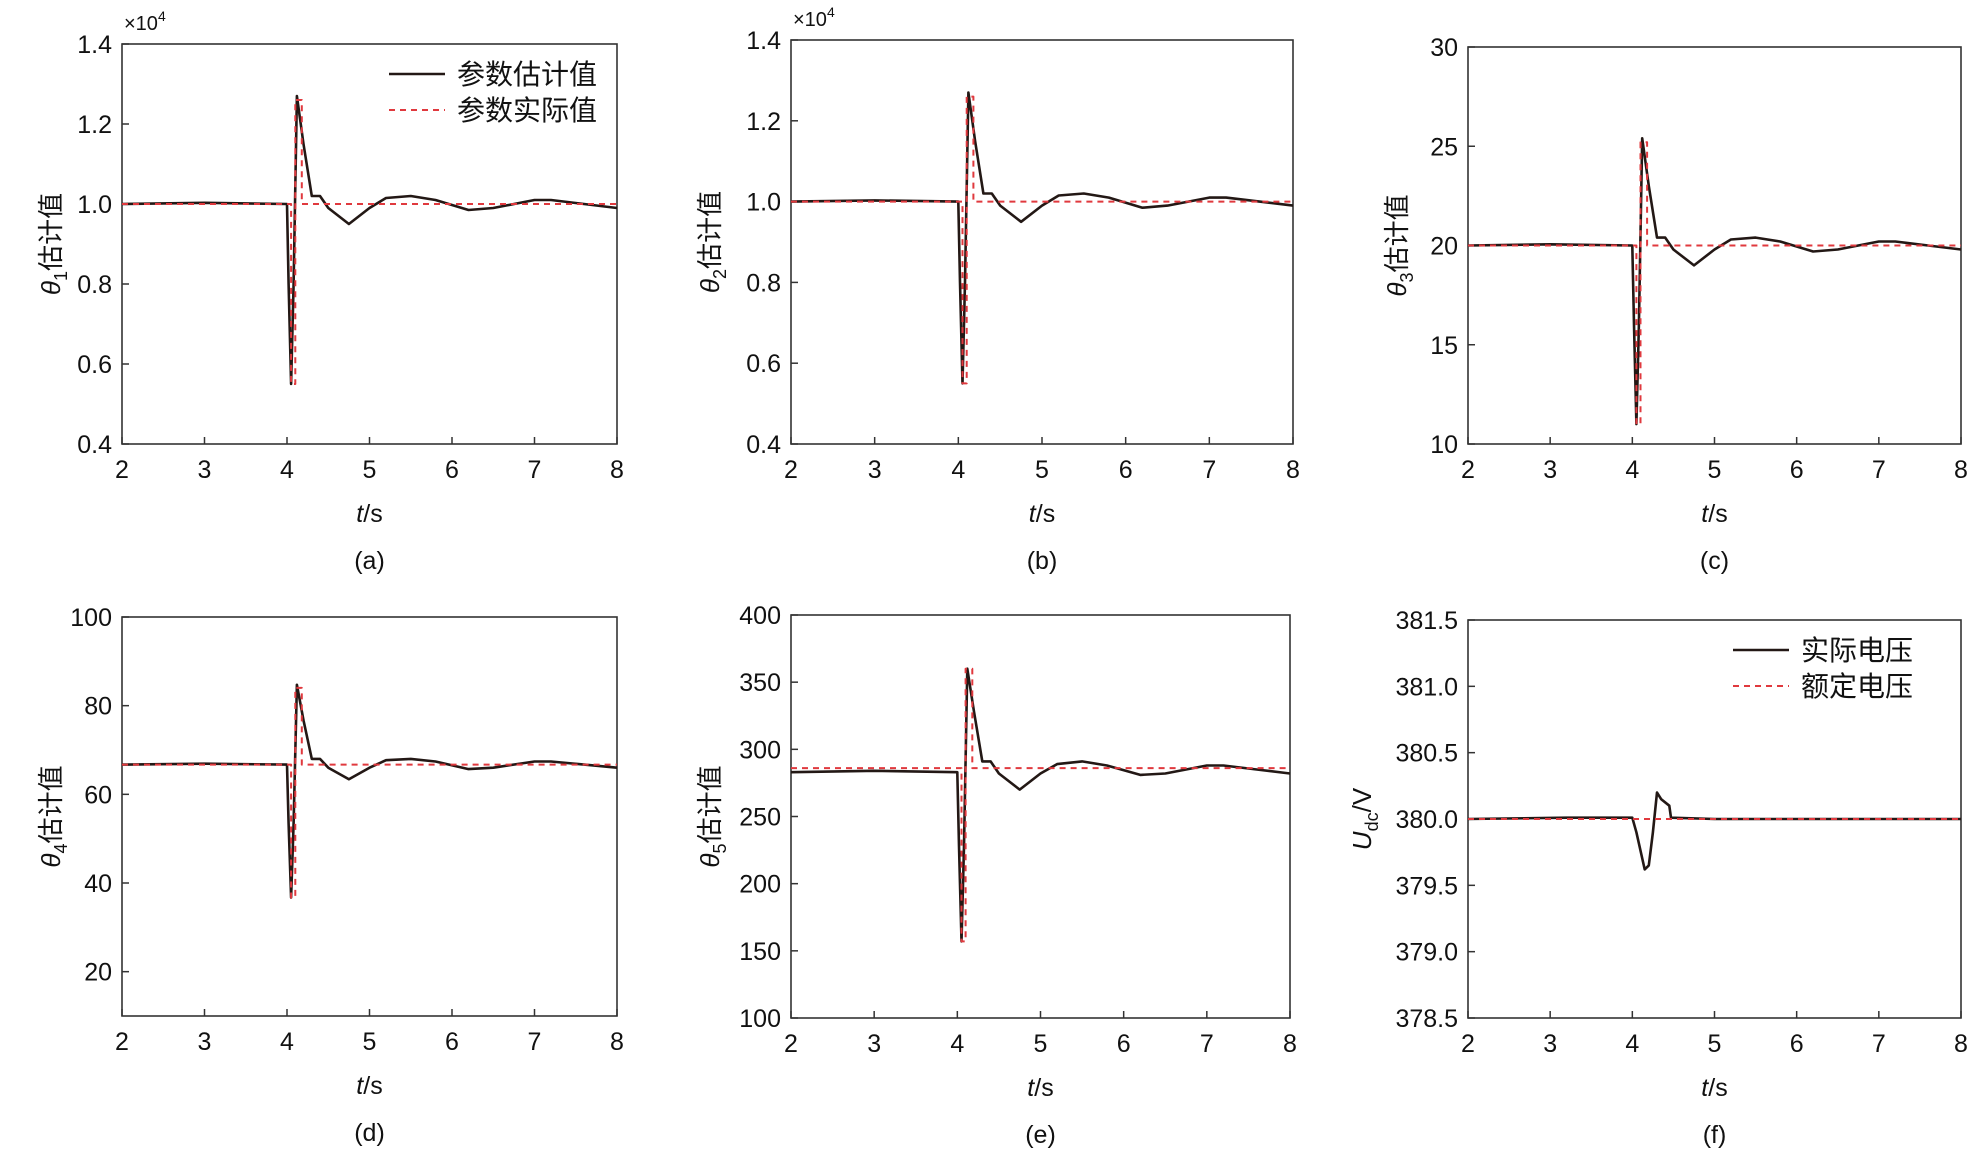 The width and height of the screenshot is (1974, 1159). What do you see at coordinates (1857, 650) in the screenshot?
I see `legend-label: 实际电压` at bounding box center [1857, 650].